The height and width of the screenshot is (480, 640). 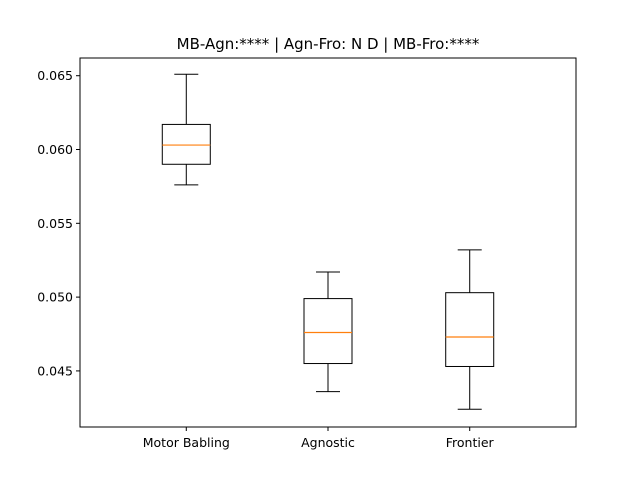 I want to click on box-motor-babling, so click(x=186, y=129).